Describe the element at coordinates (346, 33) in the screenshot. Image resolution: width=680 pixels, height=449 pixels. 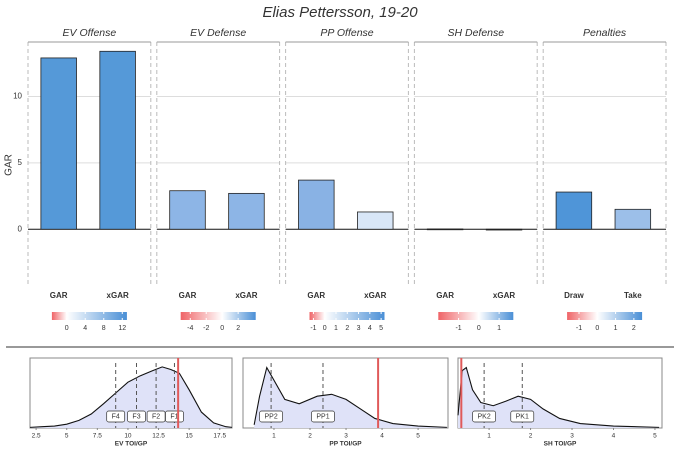
I see `strip-label: PP Offense` at that location.